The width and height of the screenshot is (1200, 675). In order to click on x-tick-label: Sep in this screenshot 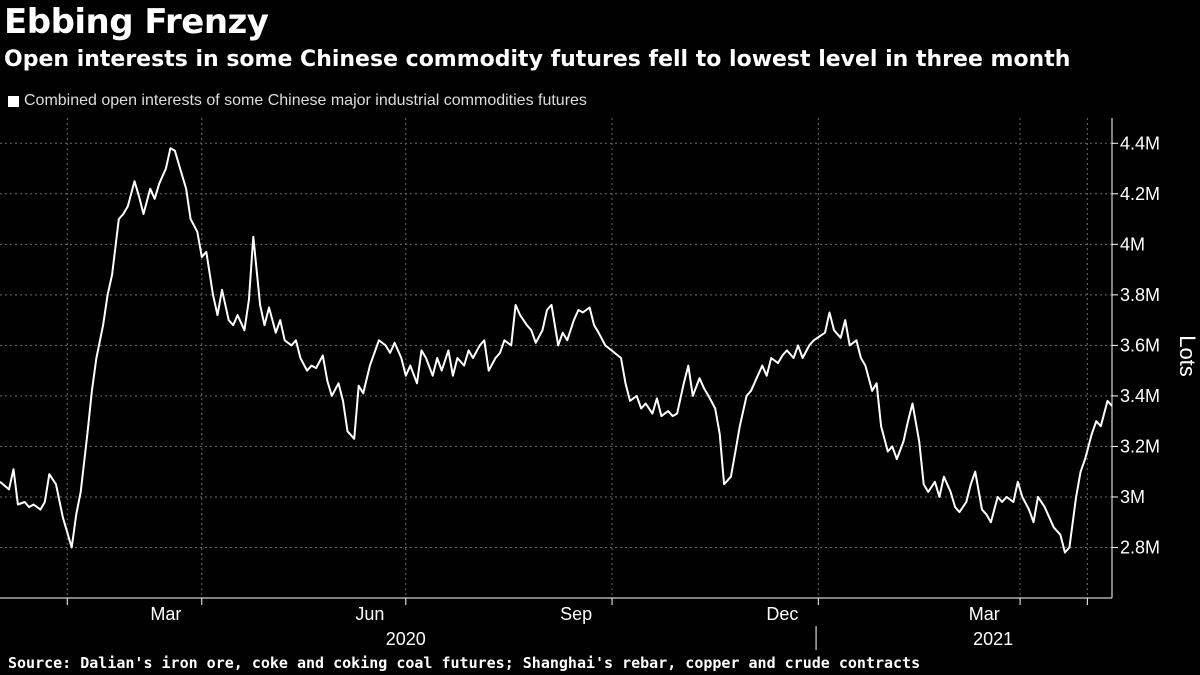, I will do `click(576, 614)`.